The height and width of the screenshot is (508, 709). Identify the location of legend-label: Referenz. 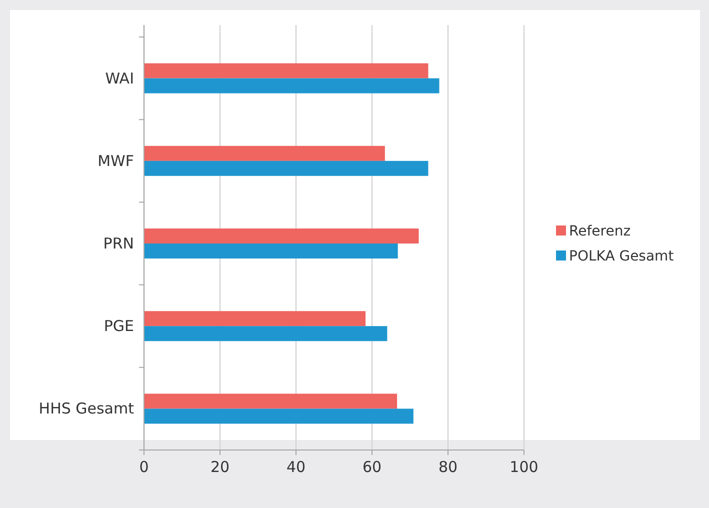
(600, 232).